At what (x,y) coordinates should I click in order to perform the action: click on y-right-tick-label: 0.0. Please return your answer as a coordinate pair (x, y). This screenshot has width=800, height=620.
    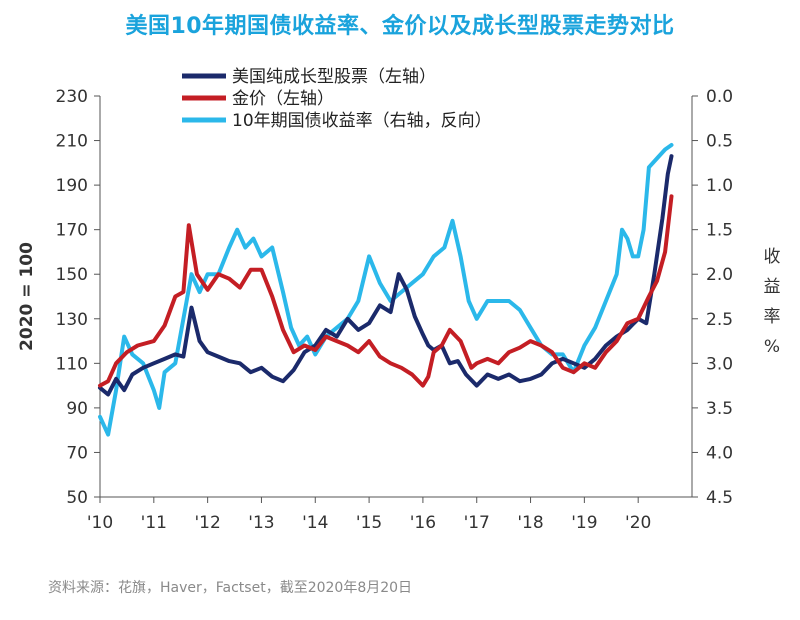
    Looking at the image, I should click on (719, 97).